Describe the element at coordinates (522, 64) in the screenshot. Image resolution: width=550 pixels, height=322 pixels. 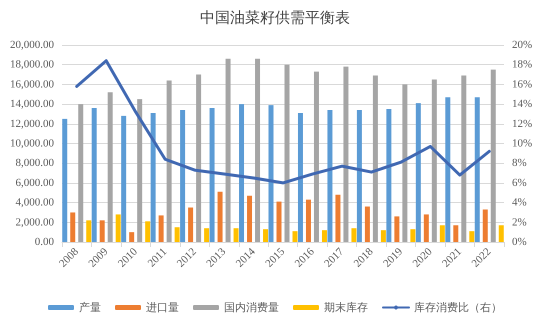
I see `y2-tick-label: 18%` at that location.